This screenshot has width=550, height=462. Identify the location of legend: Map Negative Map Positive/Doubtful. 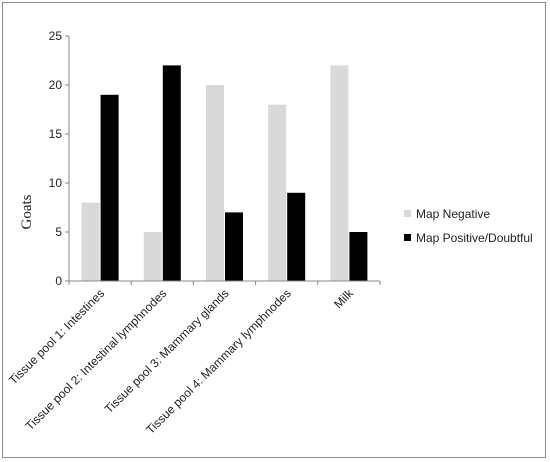
(468, 226).